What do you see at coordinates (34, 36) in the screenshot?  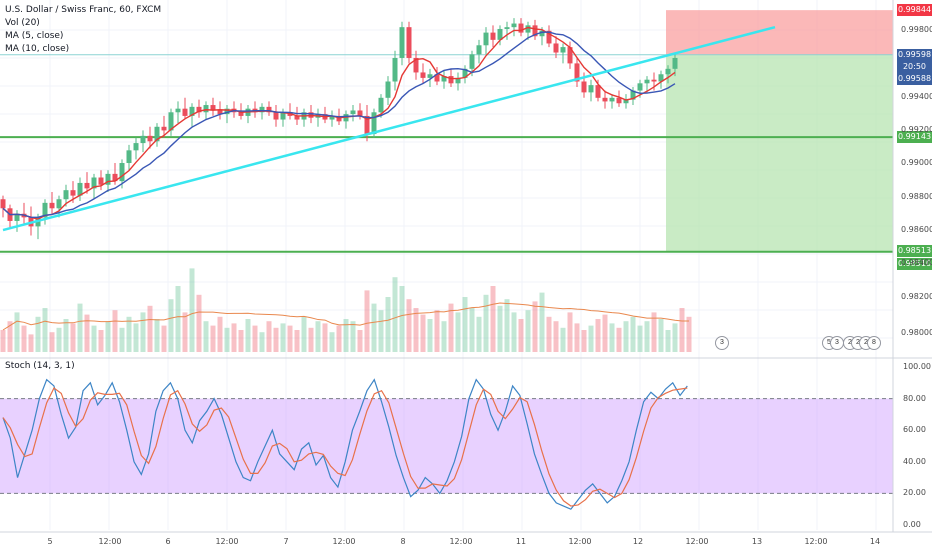 I see `ma5-label: MA (5, close)` at bounding box center [34, 36].